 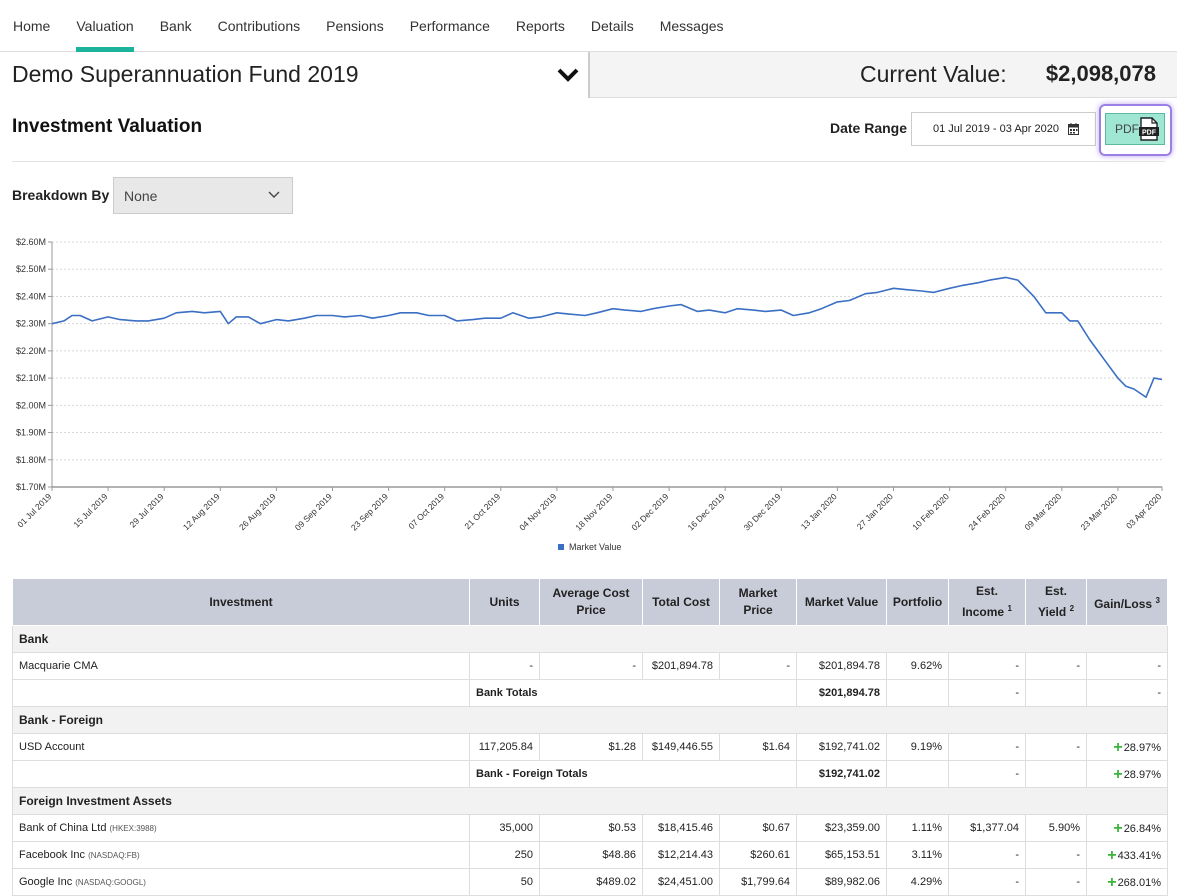 I want to click on cell-est-income: $1,377.04, so click(x=987, y=828).